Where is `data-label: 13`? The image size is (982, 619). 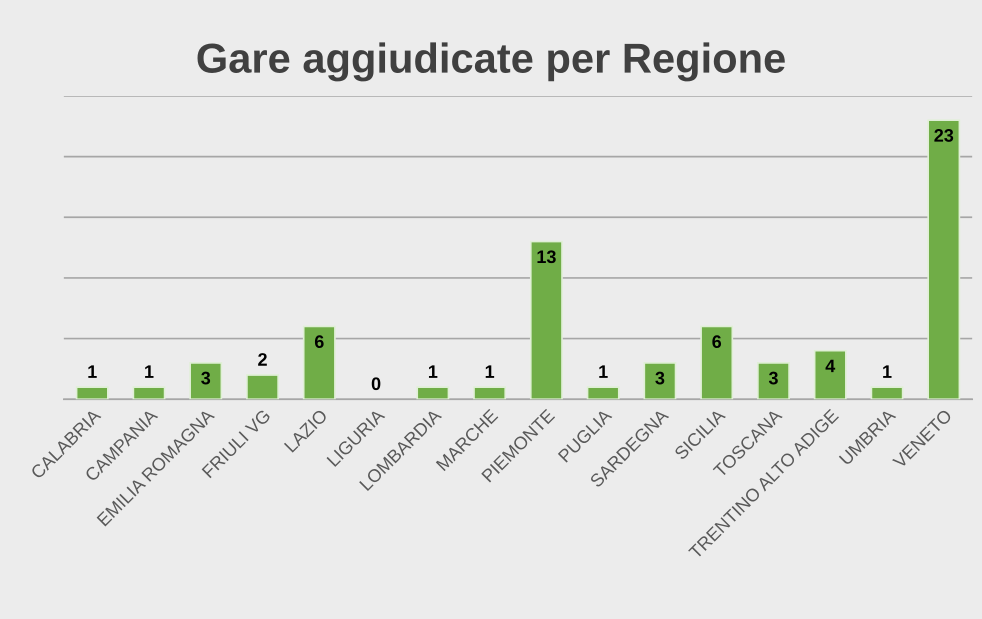 data-label: 13 is located at coordinates (546, 257).